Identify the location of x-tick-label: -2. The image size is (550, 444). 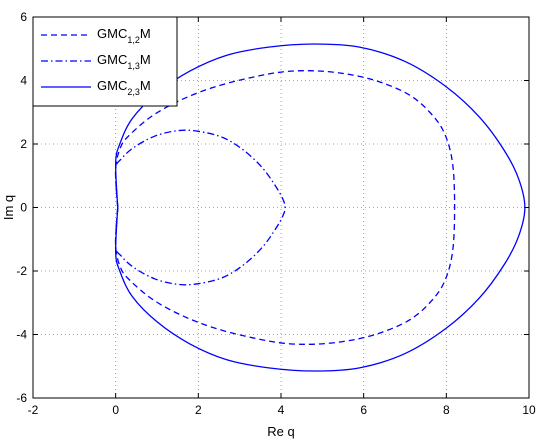
(33, 410).